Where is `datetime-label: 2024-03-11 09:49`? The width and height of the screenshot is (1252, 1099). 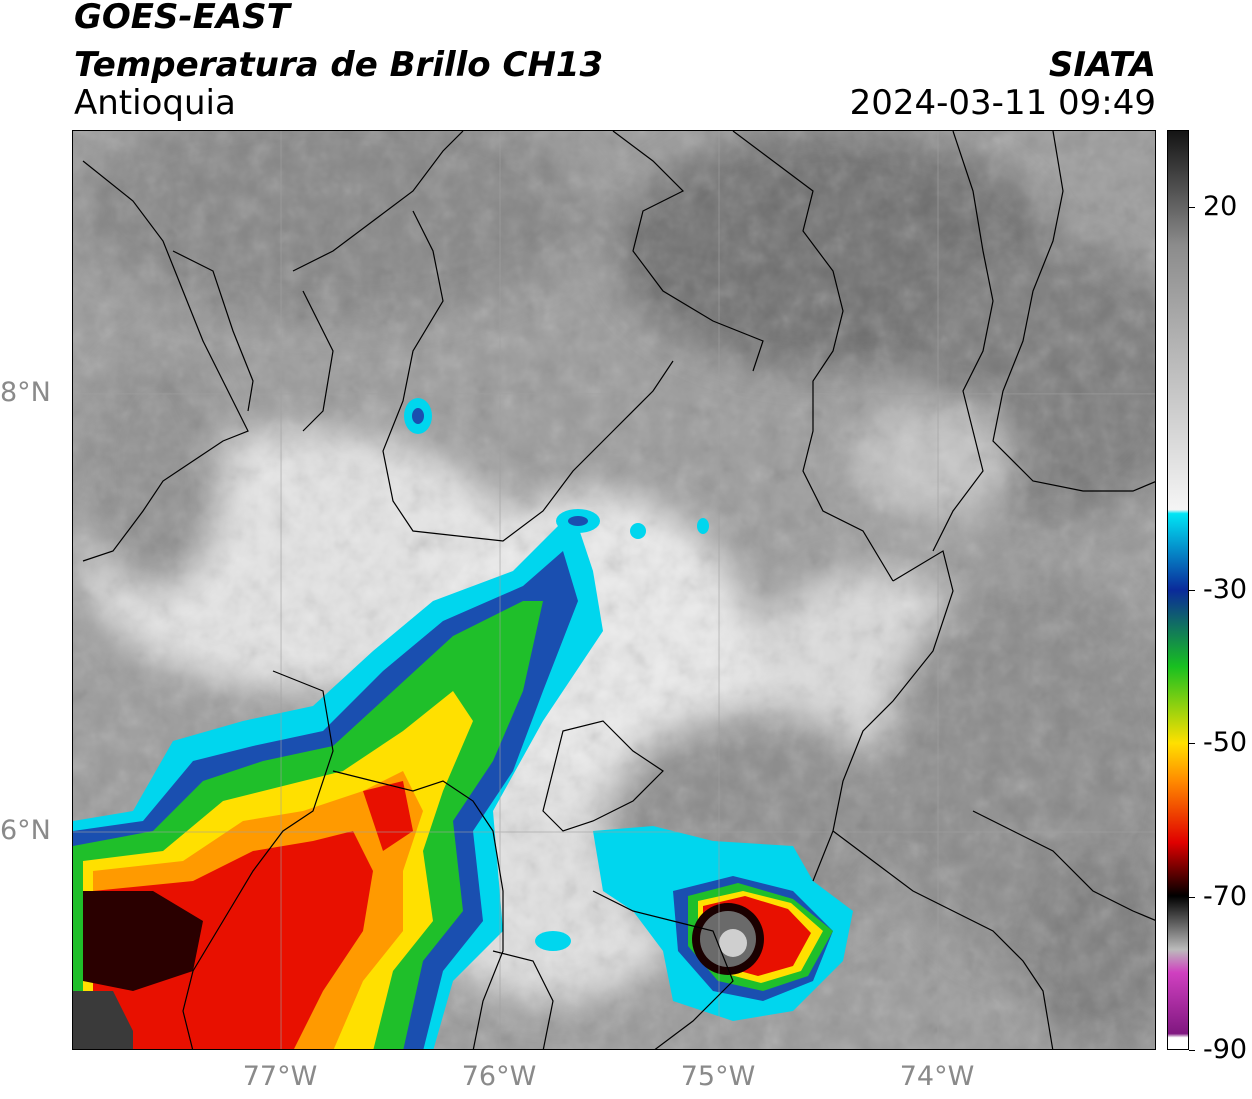
datetime-label: 2024-03-11 09:49 is located at coordinates (1002, 103).